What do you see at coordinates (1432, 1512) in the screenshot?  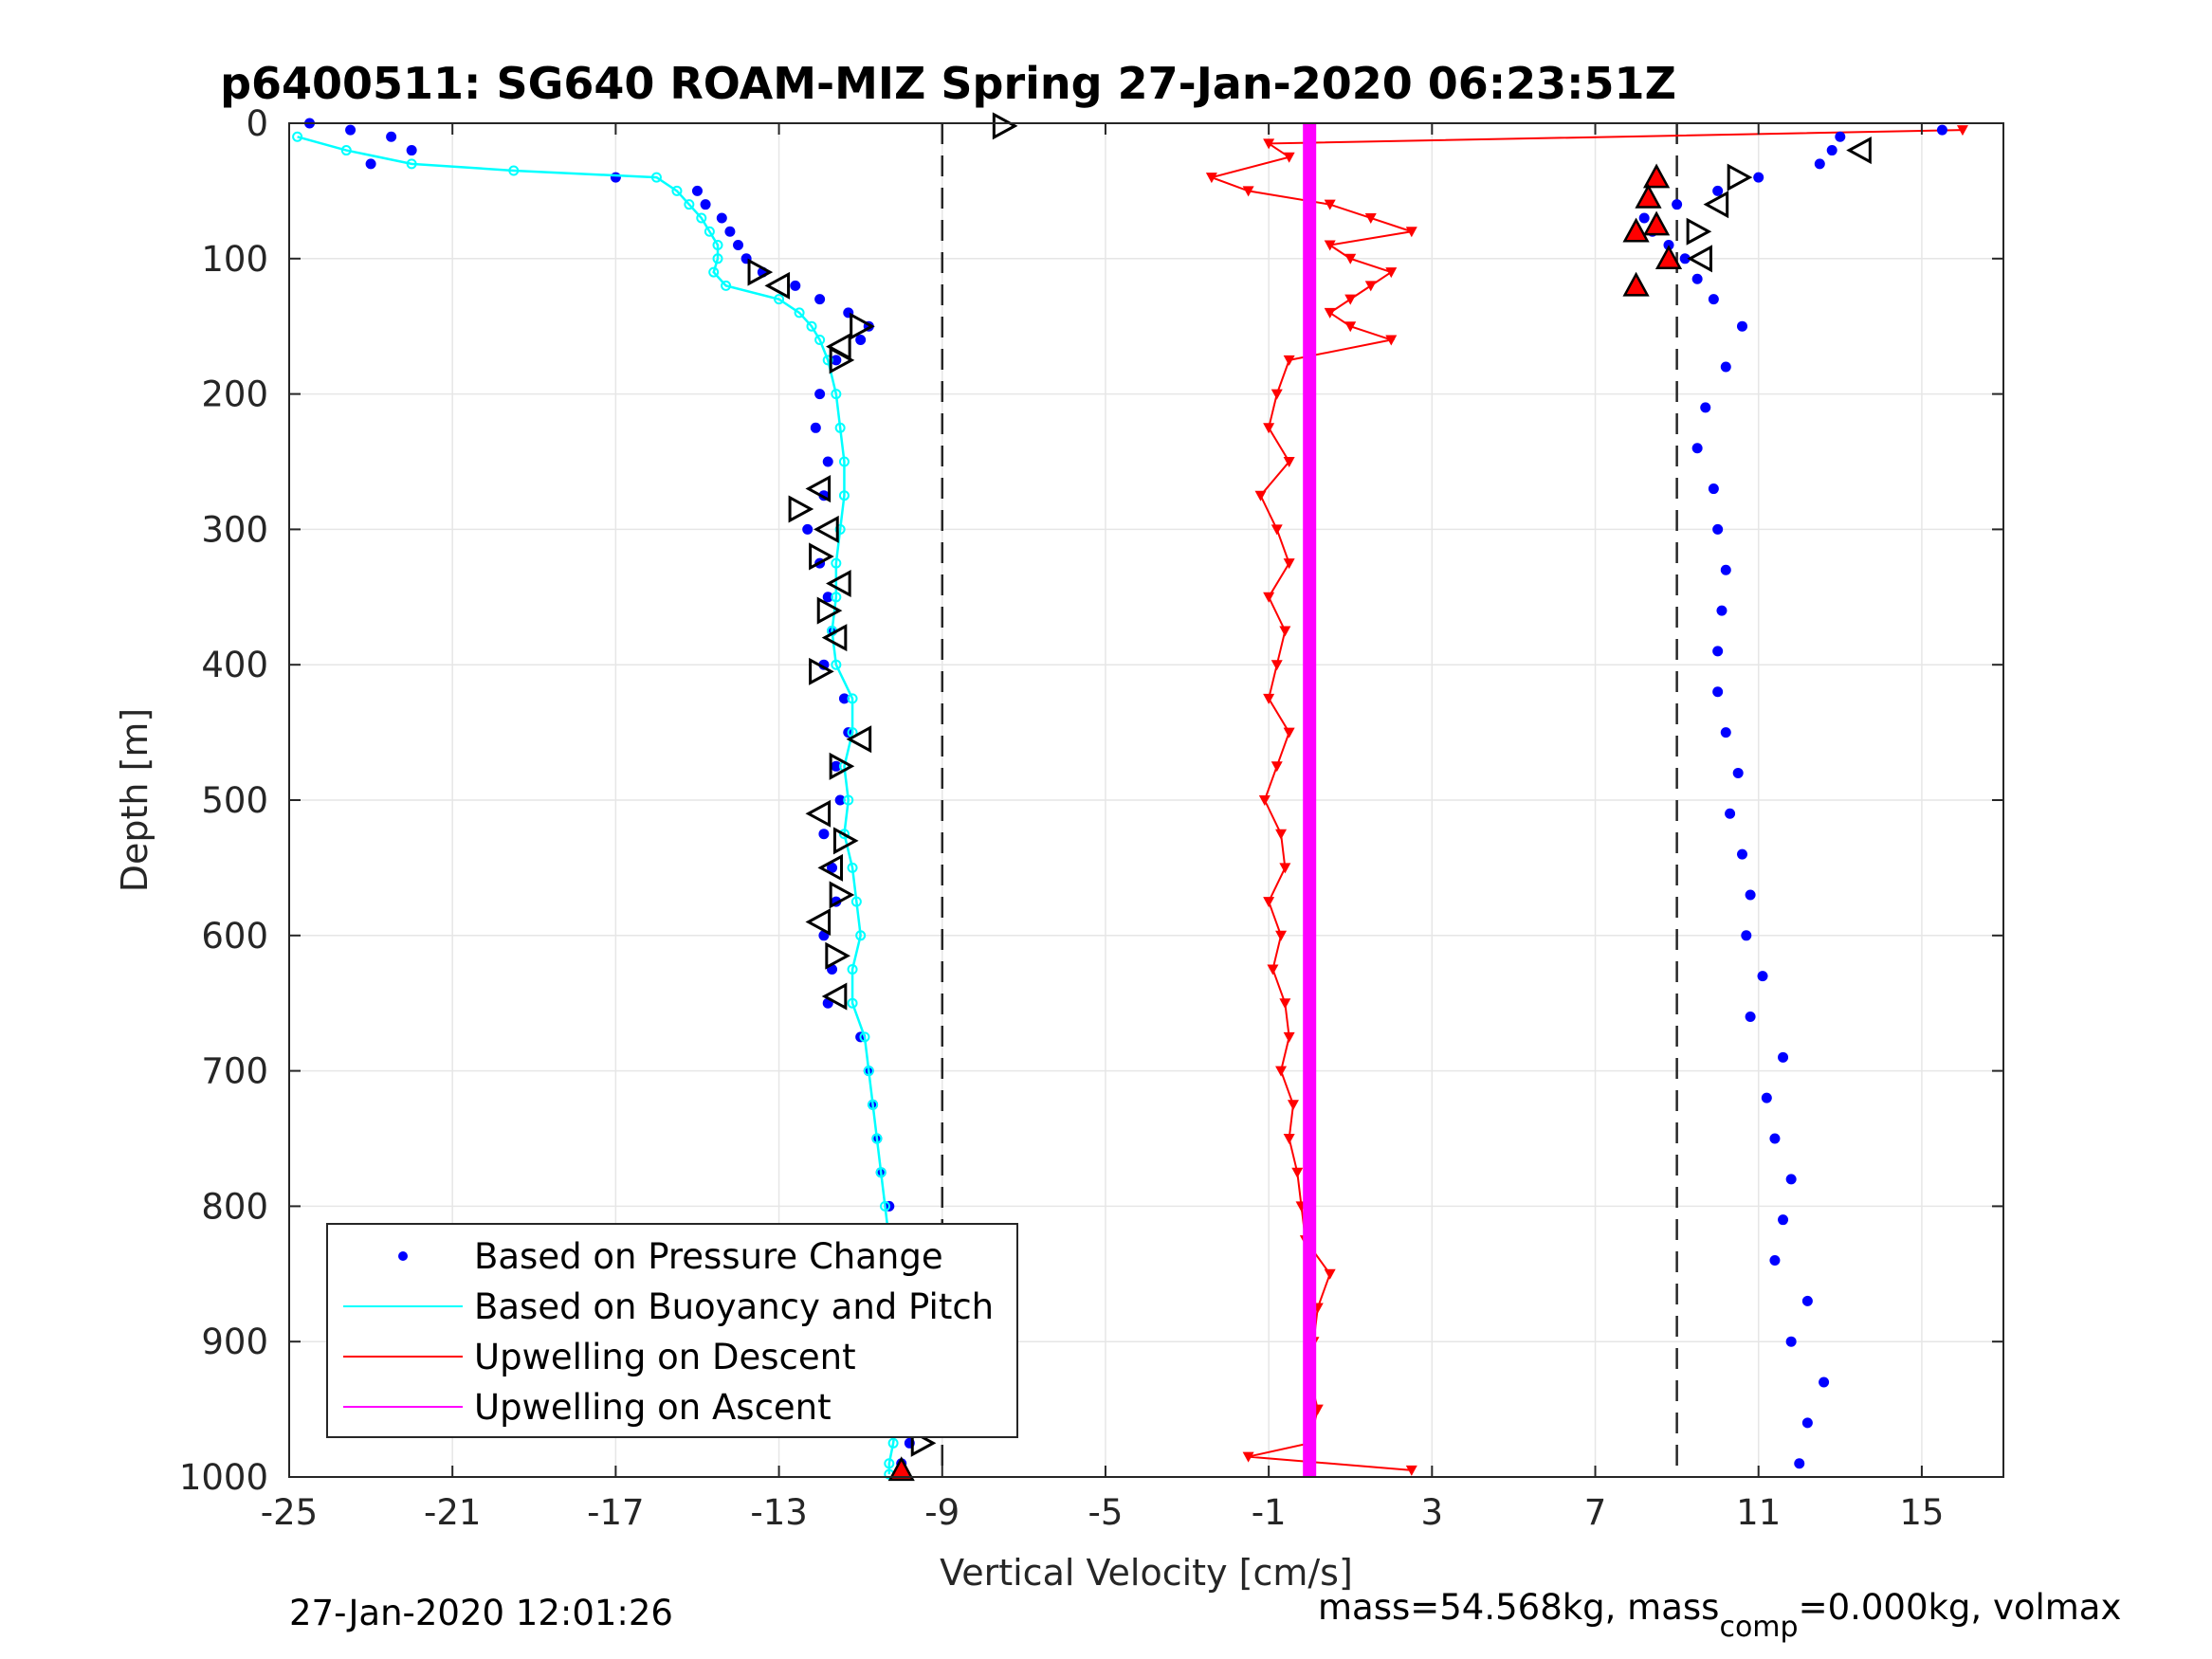 I see `x-tick-label: 3` at bounding box center [1432, 1512].